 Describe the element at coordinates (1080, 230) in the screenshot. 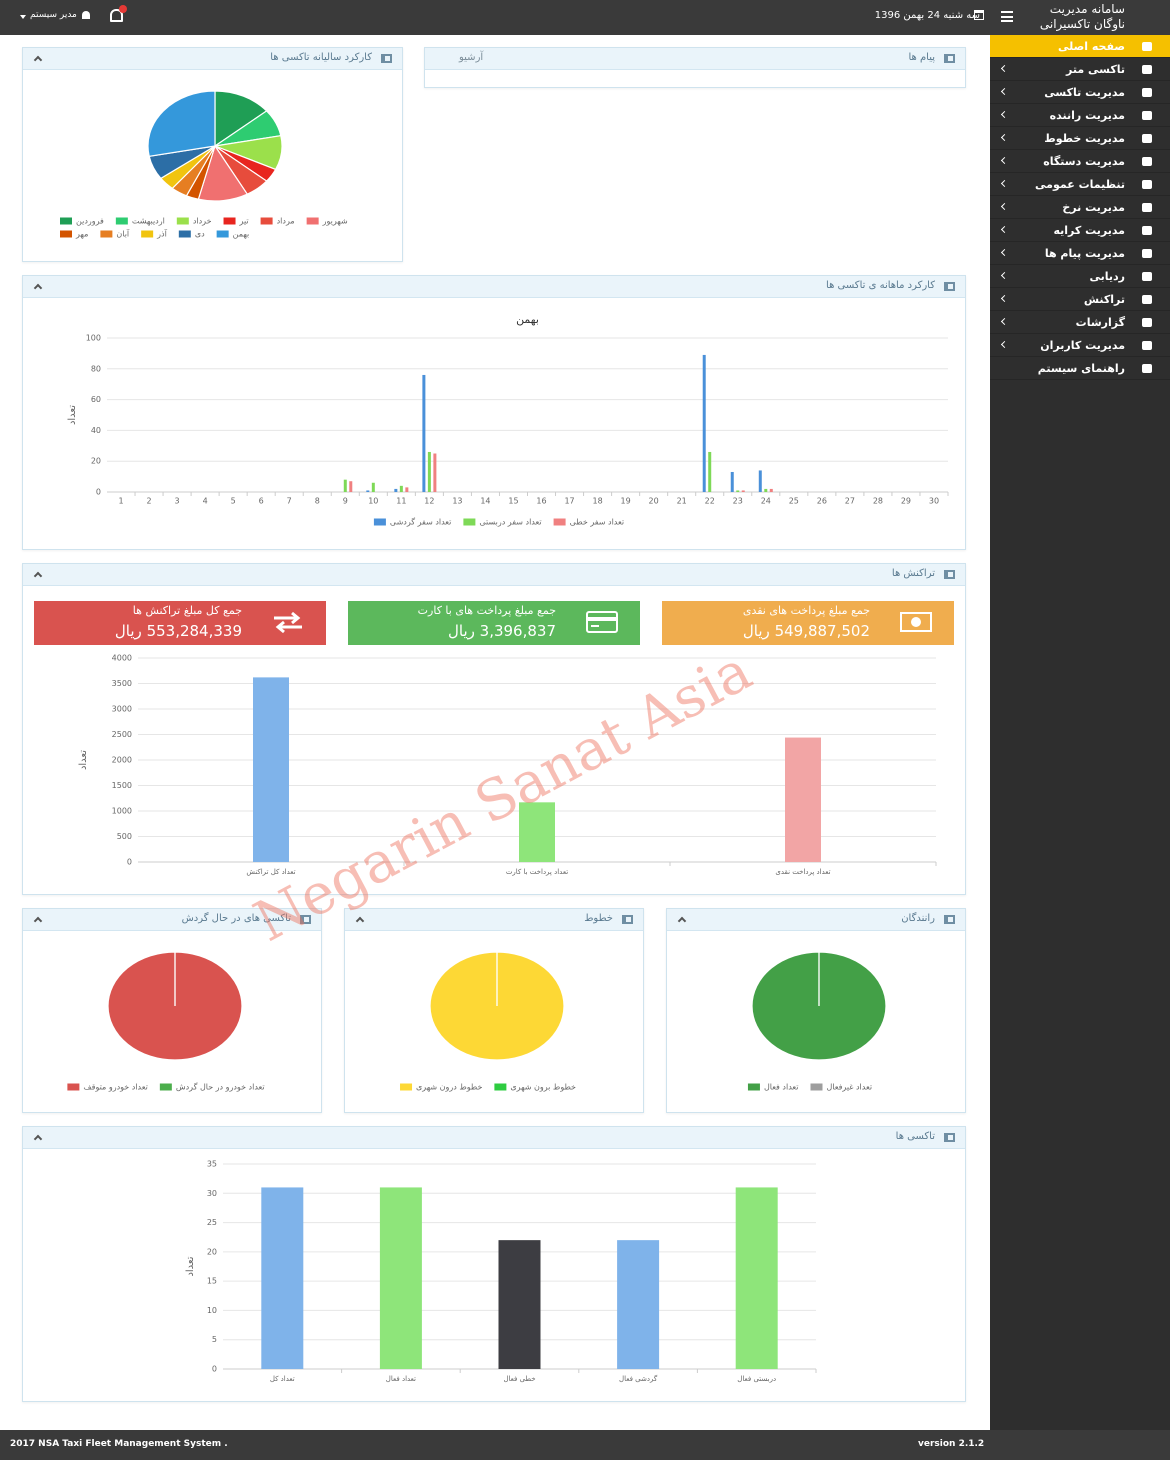

I see `menu-item: مدیریت کرایه` at that location.